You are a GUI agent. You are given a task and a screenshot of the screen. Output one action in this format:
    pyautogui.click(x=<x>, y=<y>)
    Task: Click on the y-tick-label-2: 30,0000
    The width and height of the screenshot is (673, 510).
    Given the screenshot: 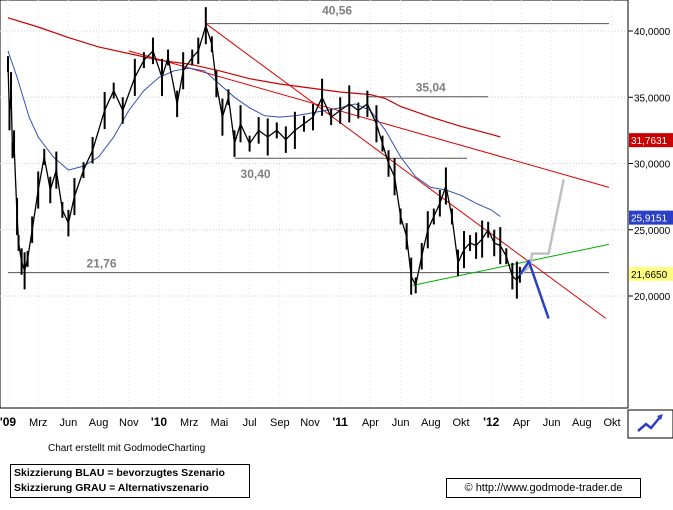 What is the action you would take?
    pyautogui.click(x=652, y=165)
    